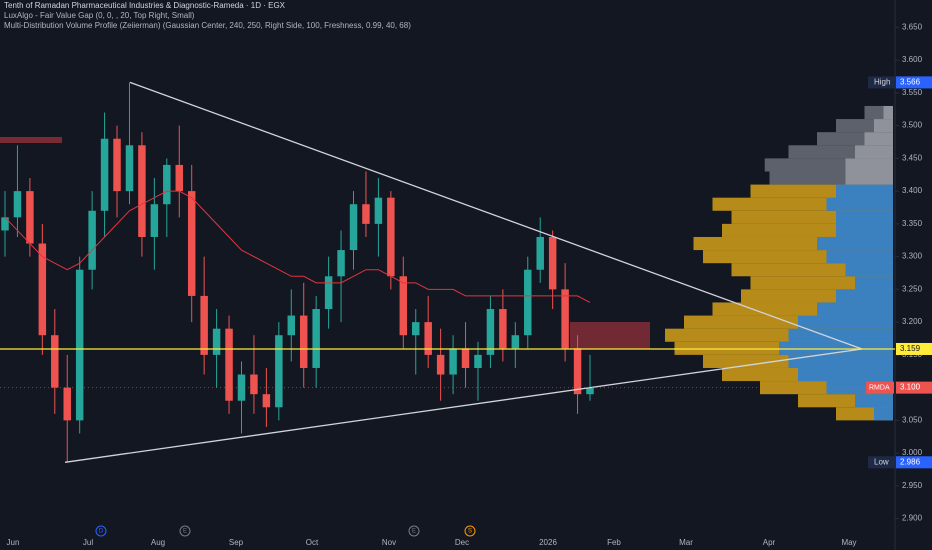  What do you see at coordinates (912, 125) in the screenshot?
I see `y-tick-label: 3.500` at bounding box center [912, 125].